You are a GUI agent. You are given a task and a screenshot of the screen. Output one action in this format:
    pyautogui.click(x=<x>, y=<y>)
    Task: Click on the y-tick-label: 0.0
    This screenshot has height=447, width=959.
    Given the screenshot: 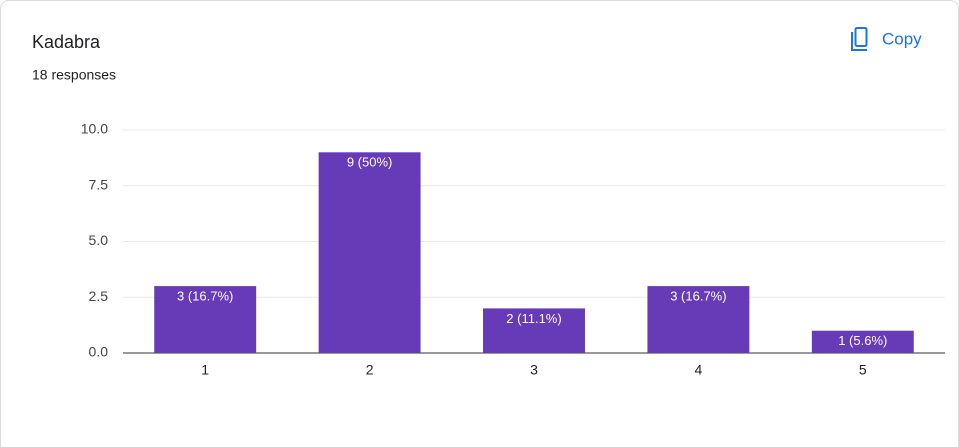 What is the action you would take?
    pyautogui.click(x=99, y=352)
    